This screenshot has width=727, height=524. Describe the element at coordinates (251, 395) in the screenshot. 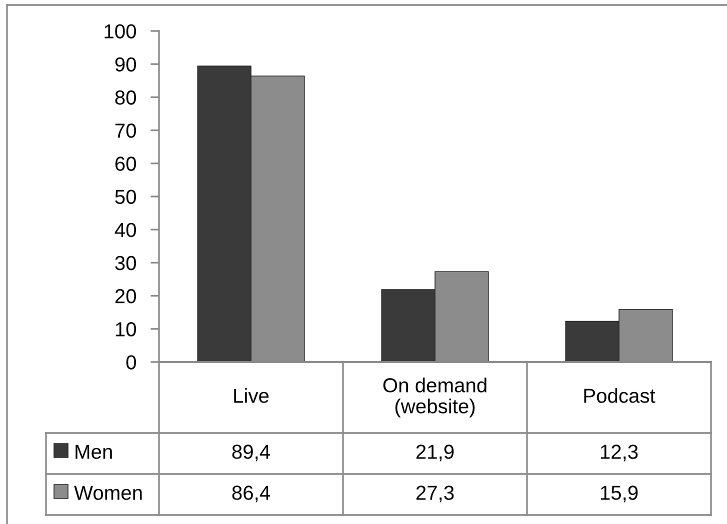

I see `x-tick-label: Live` at that location.